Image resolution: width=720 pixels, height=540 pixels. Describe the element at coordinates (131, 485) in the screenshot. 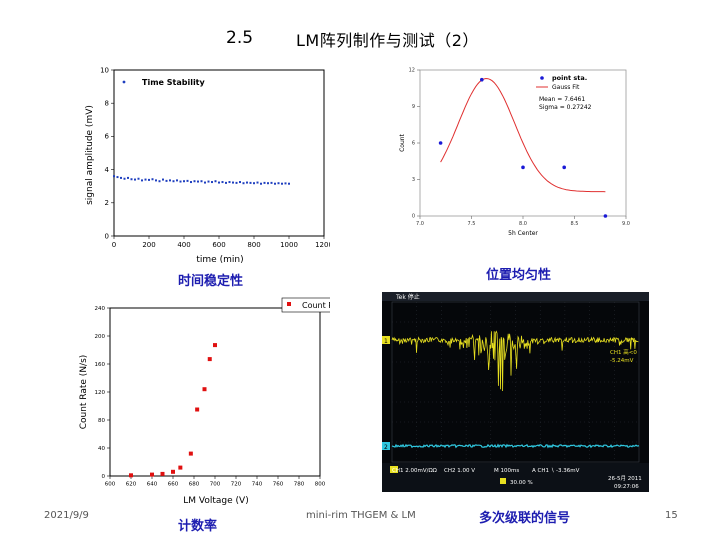

I see `x-tick-label: 620` at that location.